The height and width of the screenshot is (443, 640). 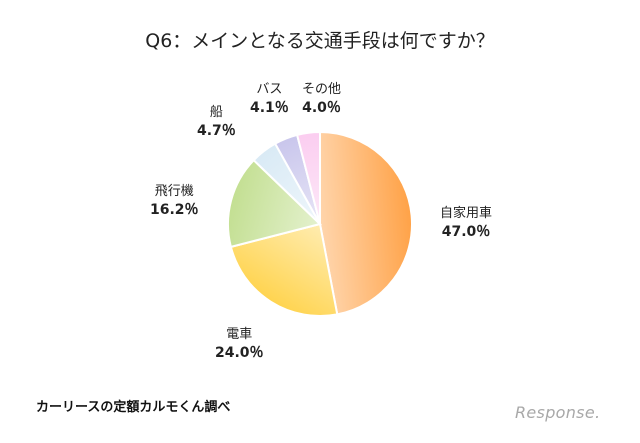 What do you see at coordinates (216, 131) in the screenshot?
I see `value-label: 4.7％` at bounding box center [216, 131].